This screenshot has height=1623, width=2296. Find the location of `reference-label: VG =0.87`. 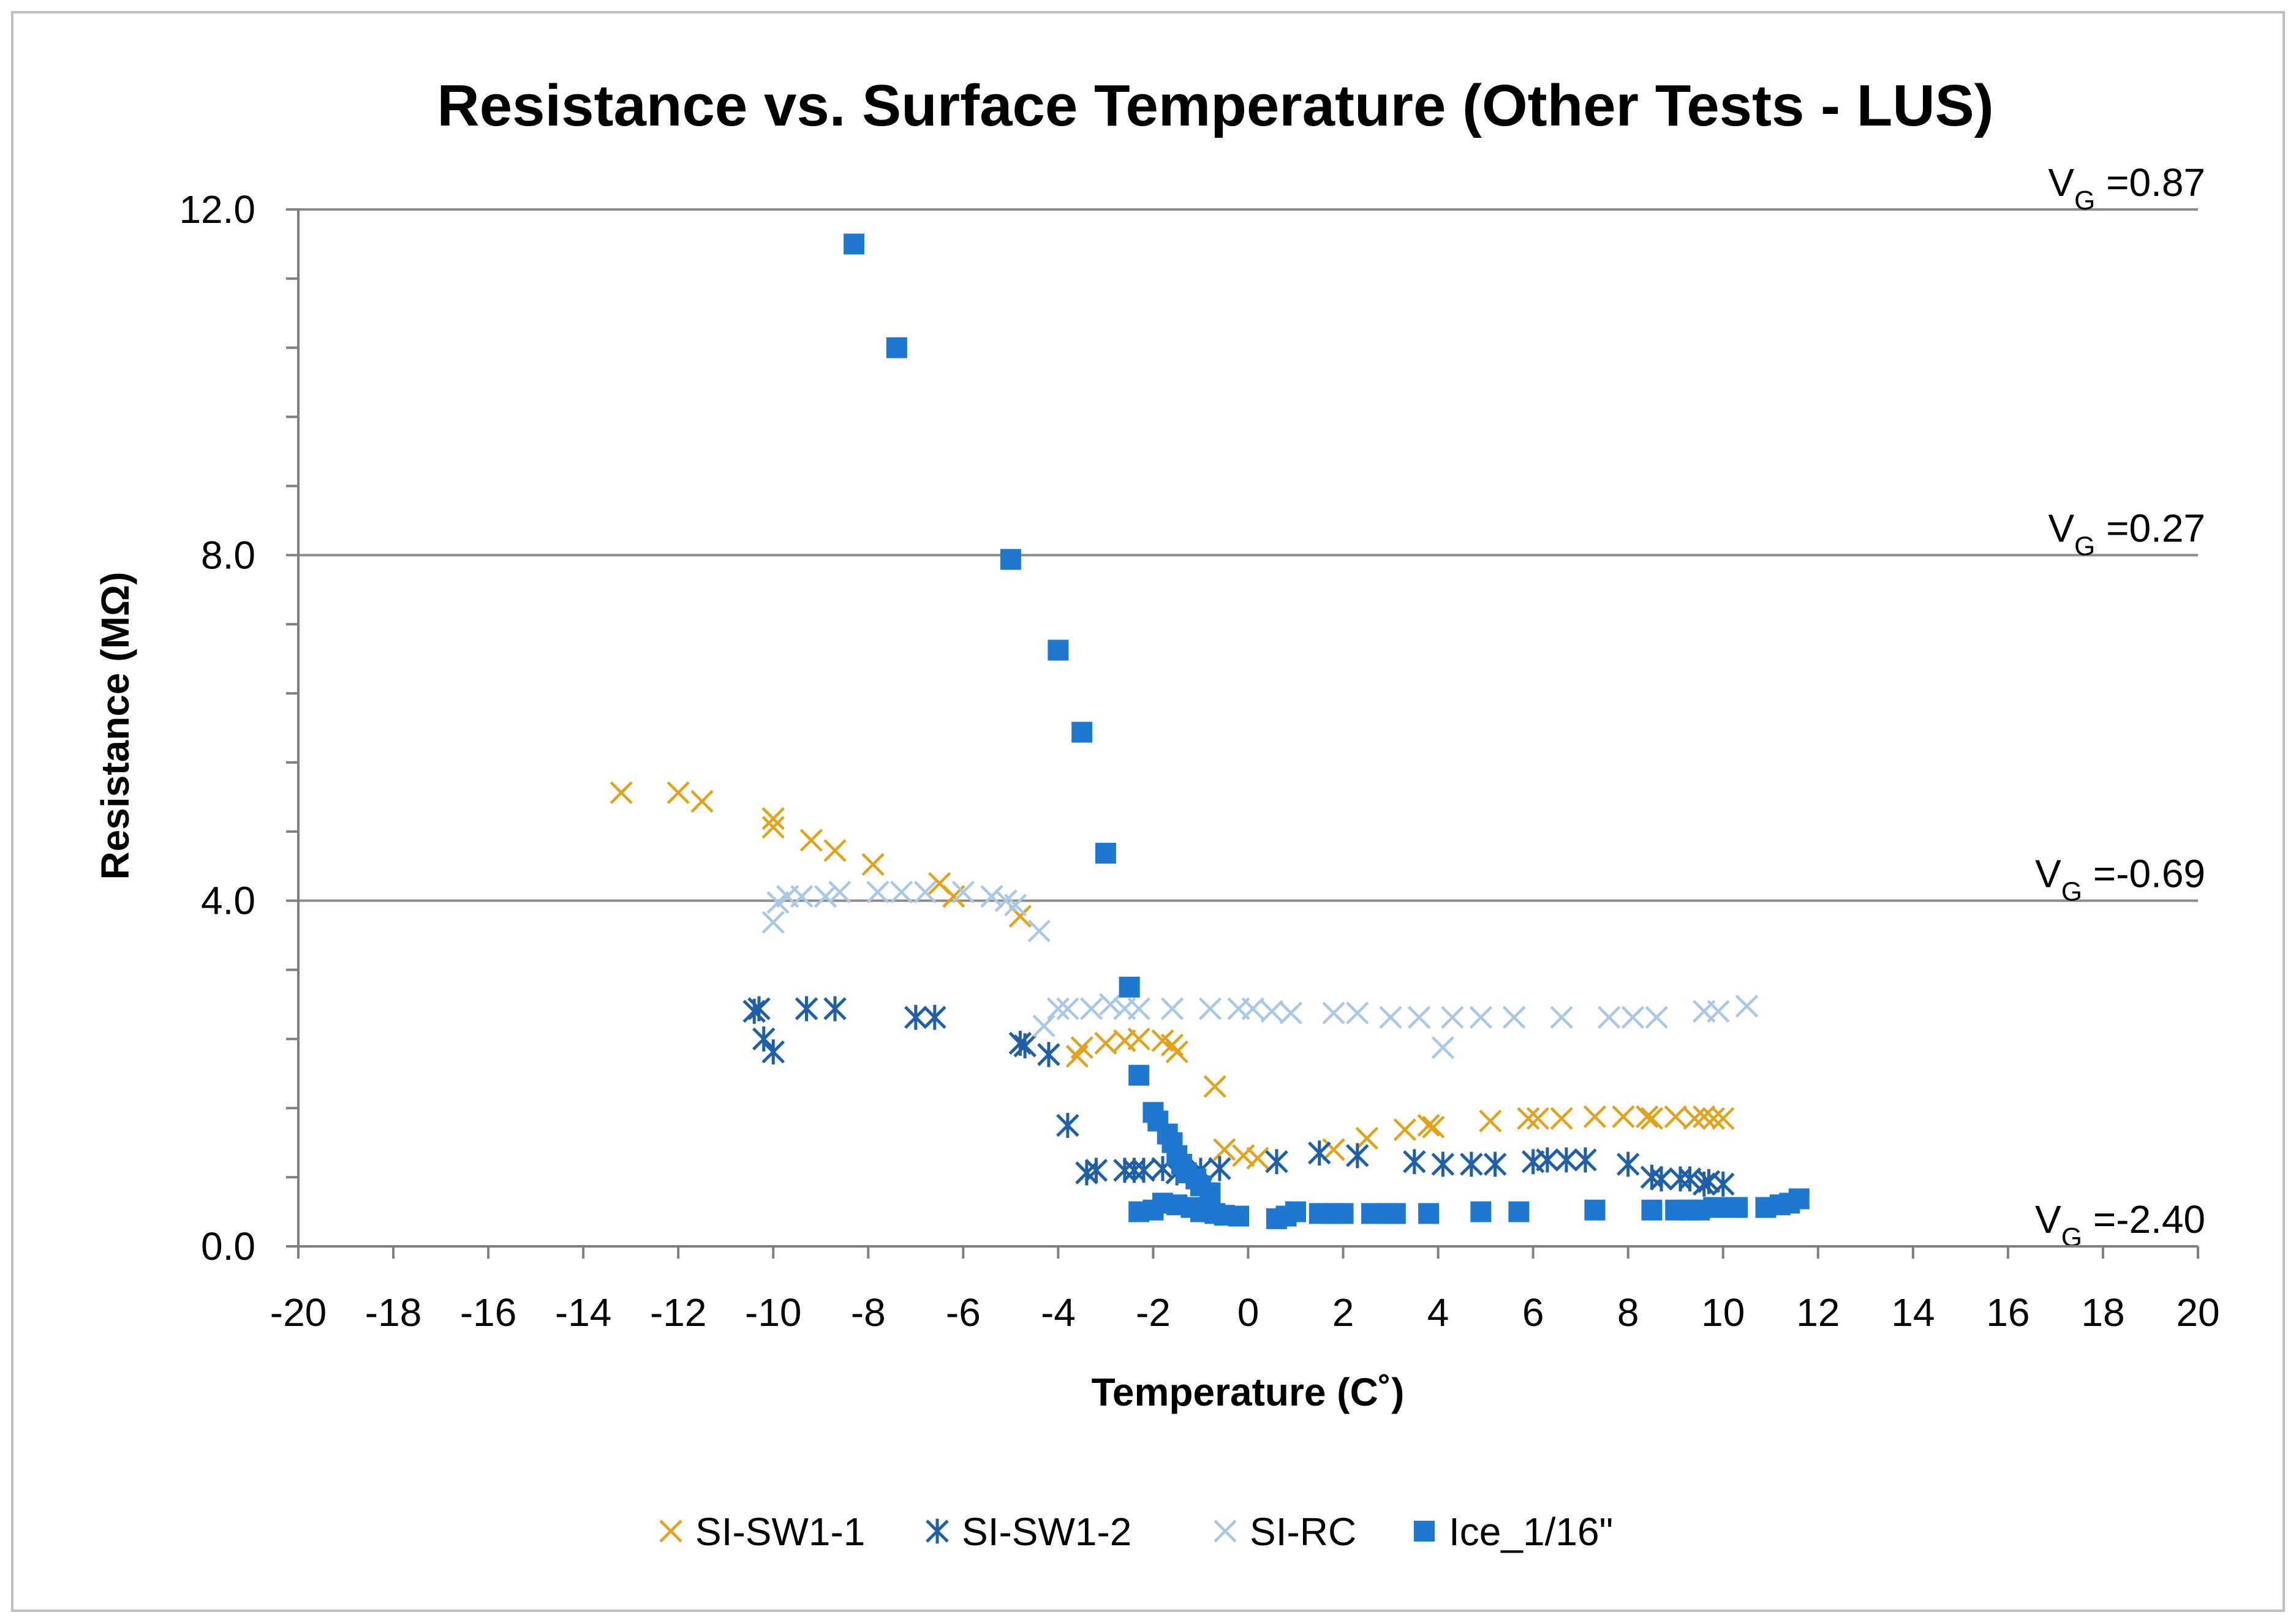

reference-label: VG =0.87 is located at coordinates (2126, 188).